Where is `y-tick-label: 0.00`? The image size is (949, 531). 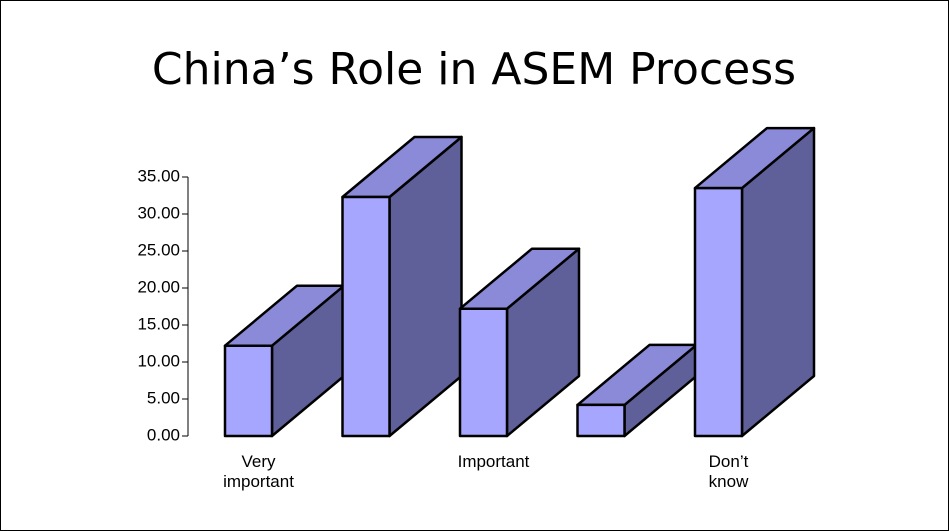 y-tick-label: 0.00 is located at coordinates (163, 434).